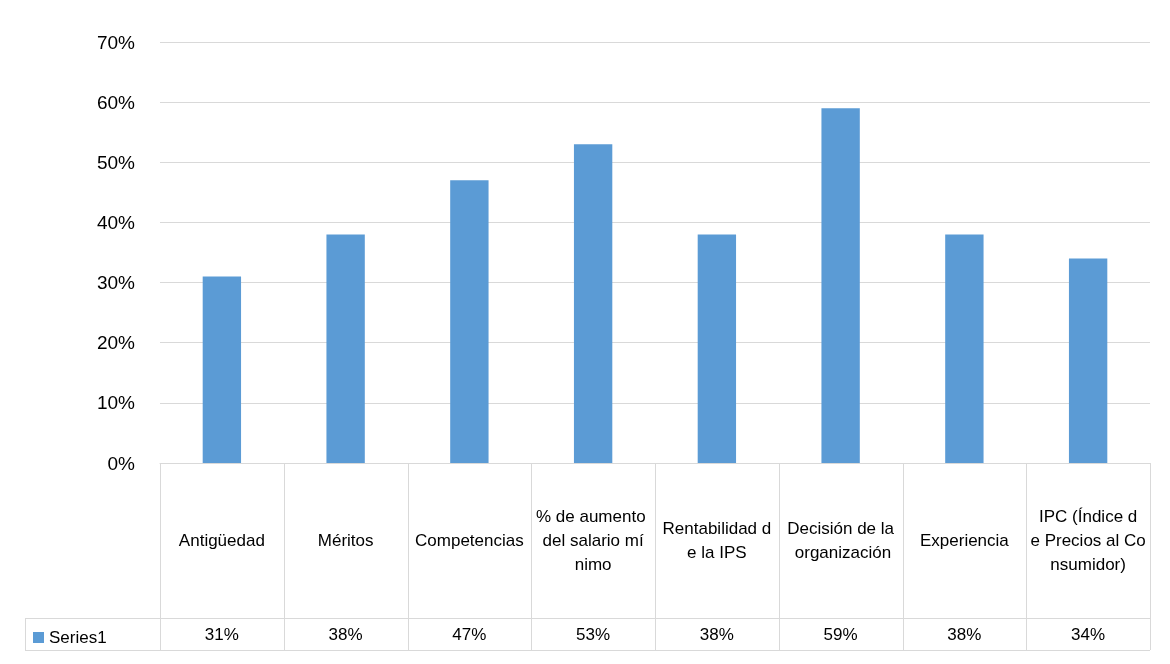 The image size is (1170, 664). Describe the element at coordinates (116, 102) in the screenshot. I see `y-tick-label: 60%` at that location.